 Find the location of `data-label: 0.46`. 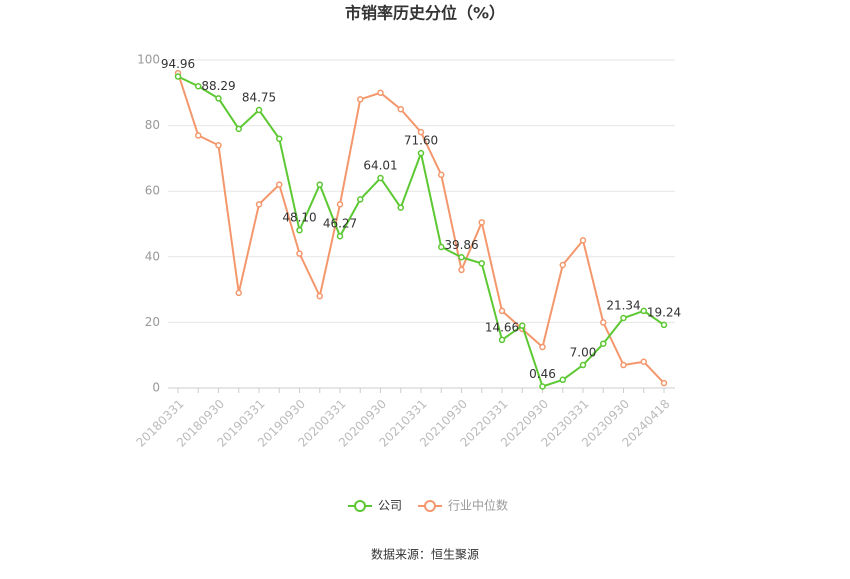

data-label: 0.46 is located at coordinates (542, 374).